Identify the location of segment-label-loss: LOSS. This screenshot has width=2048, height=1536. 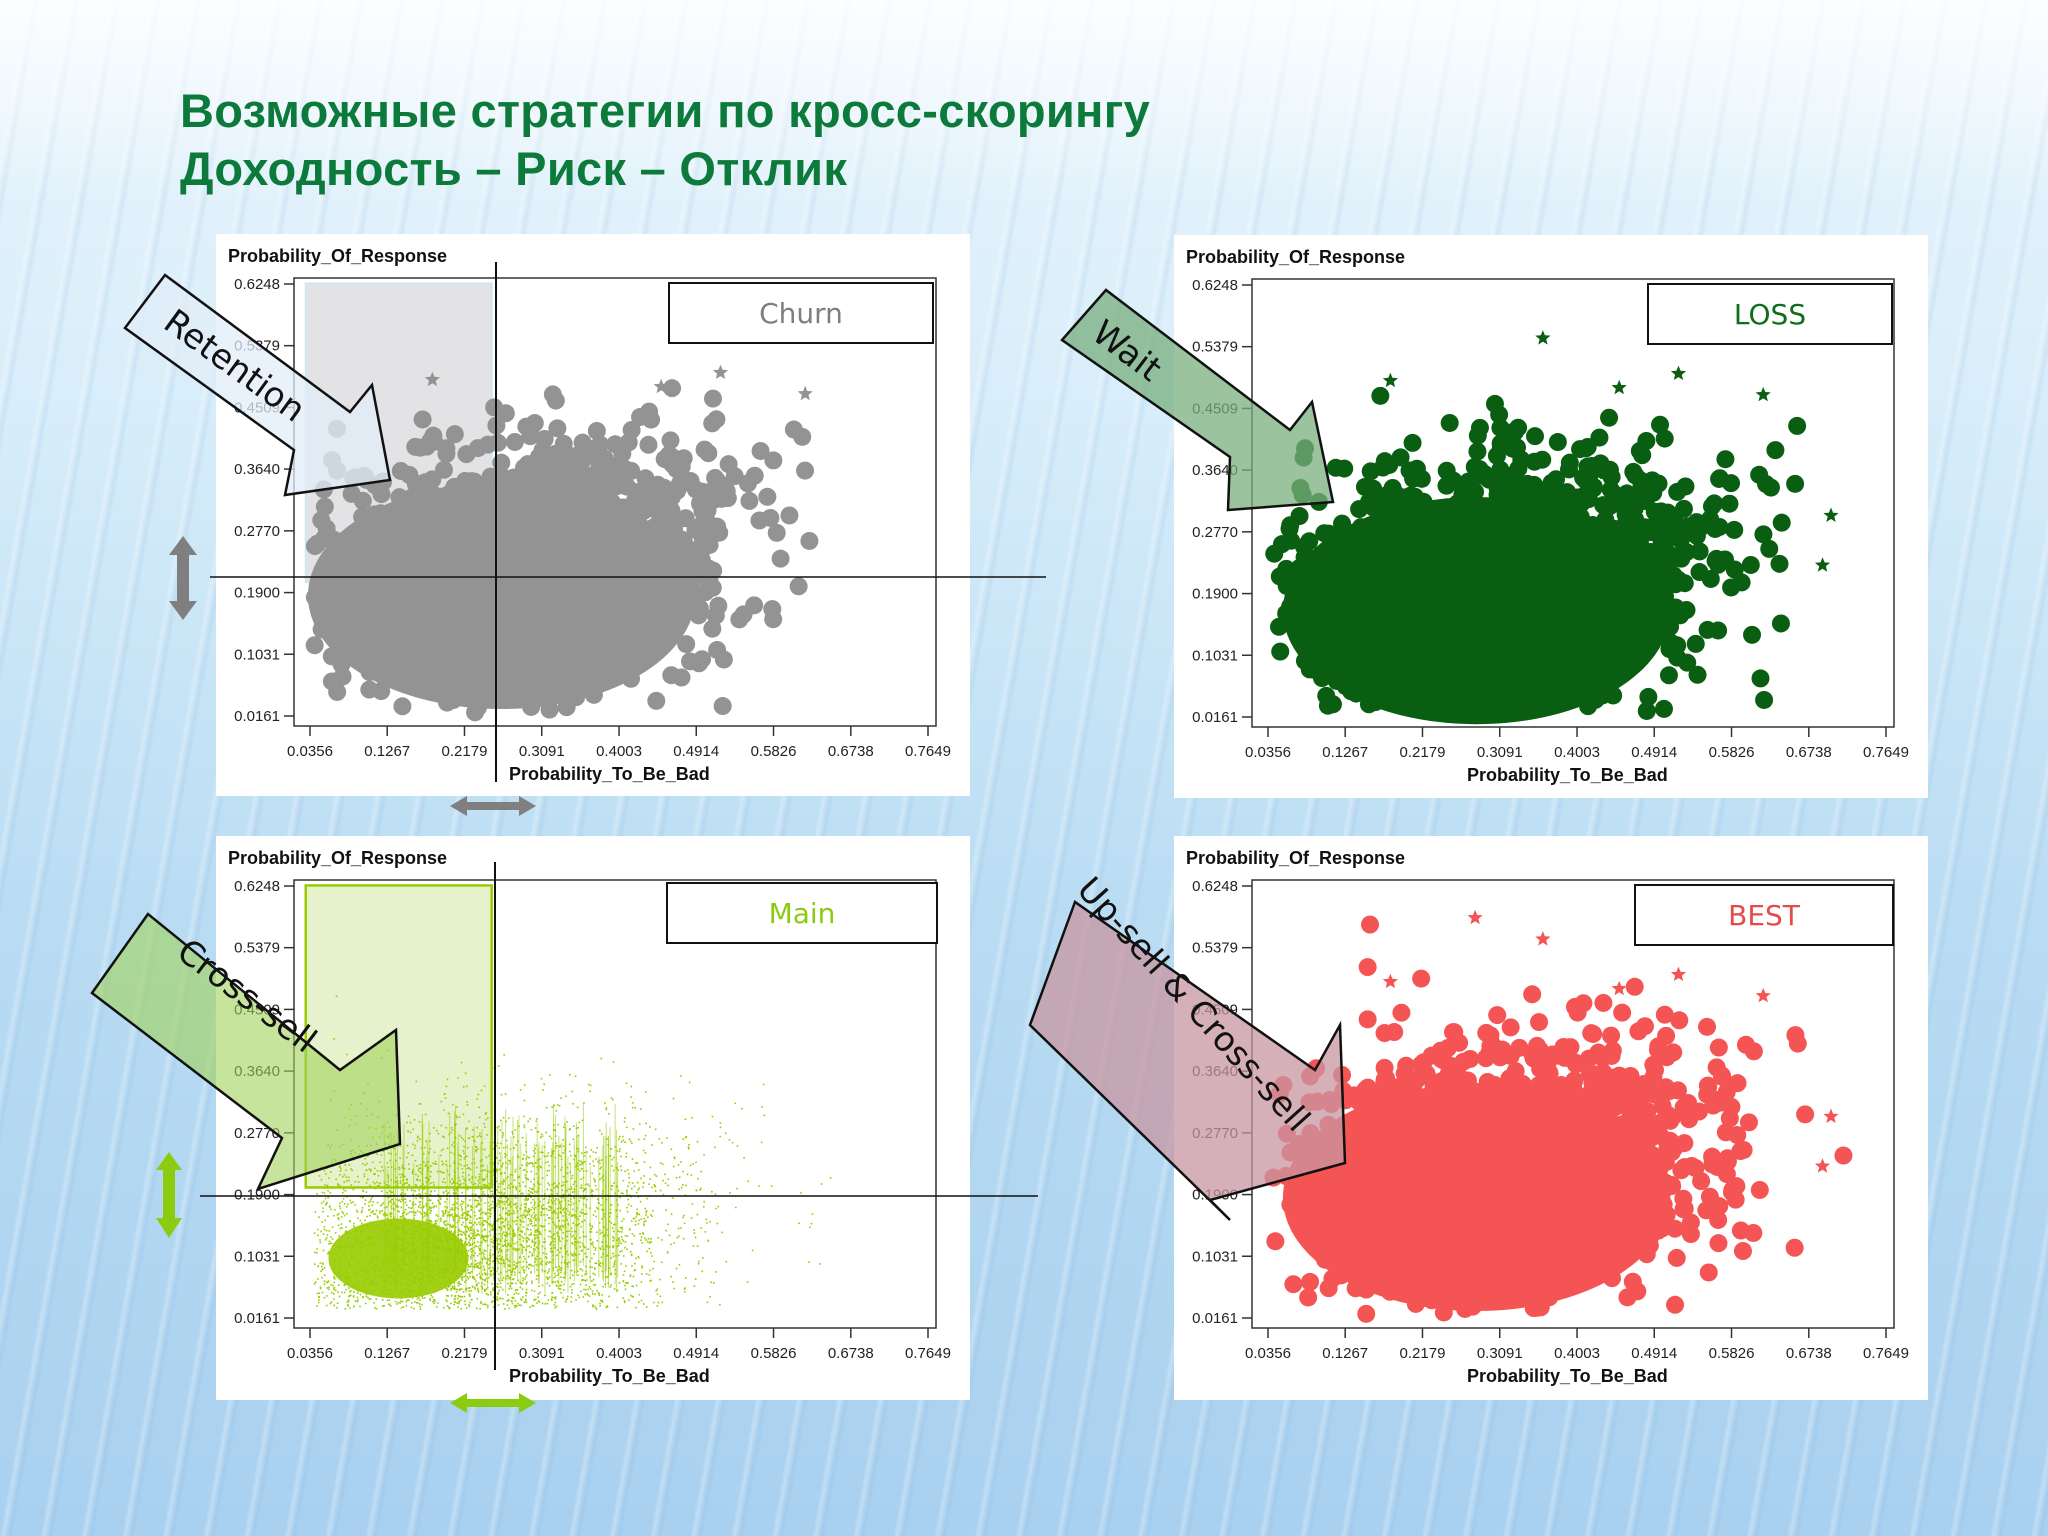
(1770, 314).